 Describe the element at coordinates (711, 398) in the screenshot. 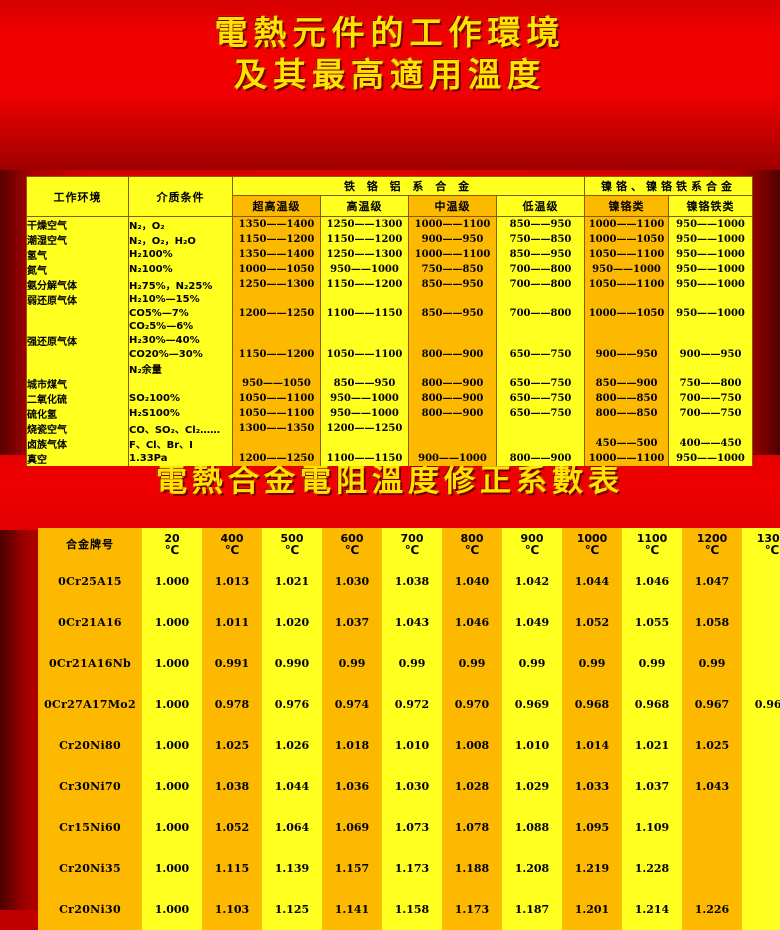

I see `cell-temperature-range: 700——750` at that location.